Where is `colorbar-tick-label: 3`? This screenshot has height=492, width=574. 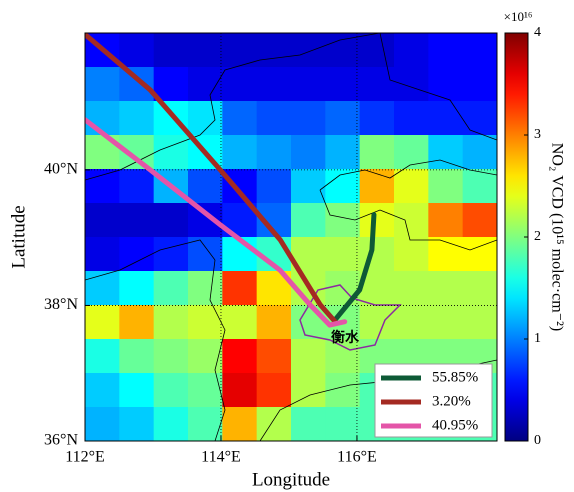 colorbar-tick-label: 3 is located at coordinates (537, 134).